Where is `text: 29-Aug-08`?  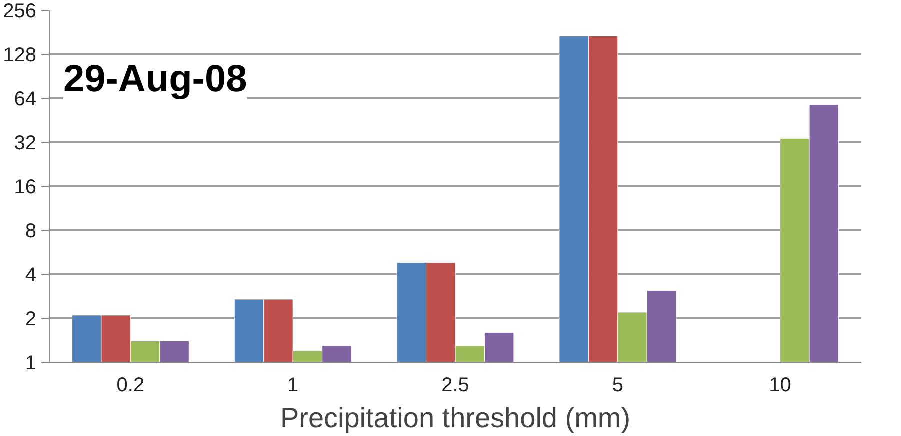
text: 29-Aug-08 is located at coordinates (156, 79).